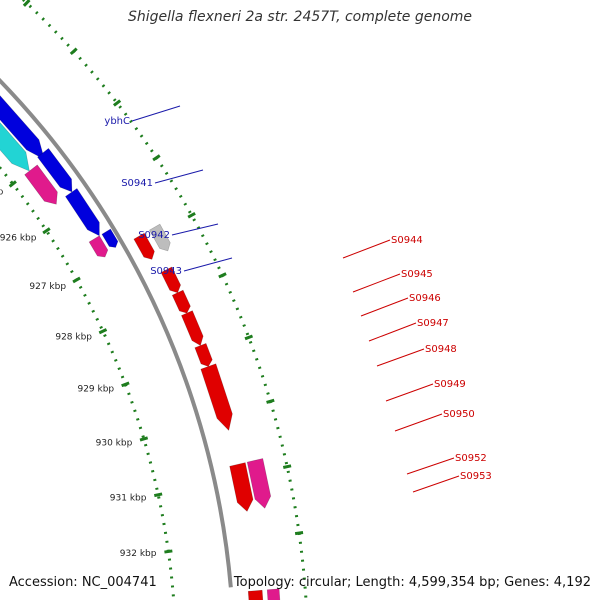 The width and height of the screenshot is (600, 600). I want to click on feature-arrow-S0944, so click(144, 246).